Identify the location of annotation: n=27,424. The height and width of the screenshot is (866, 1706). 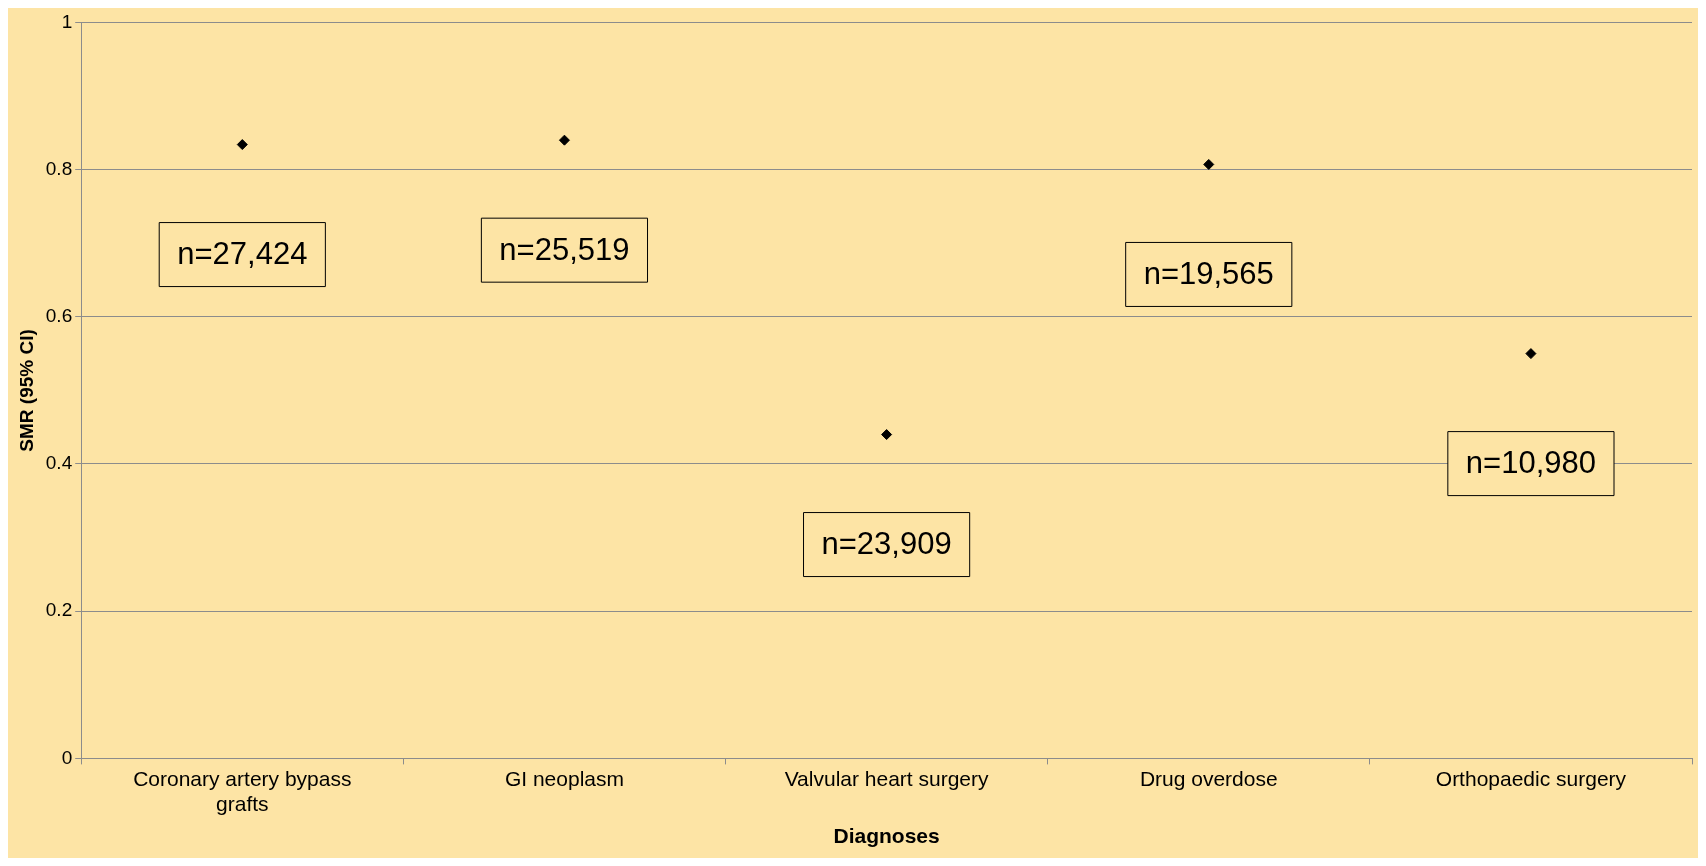
(242, 254).